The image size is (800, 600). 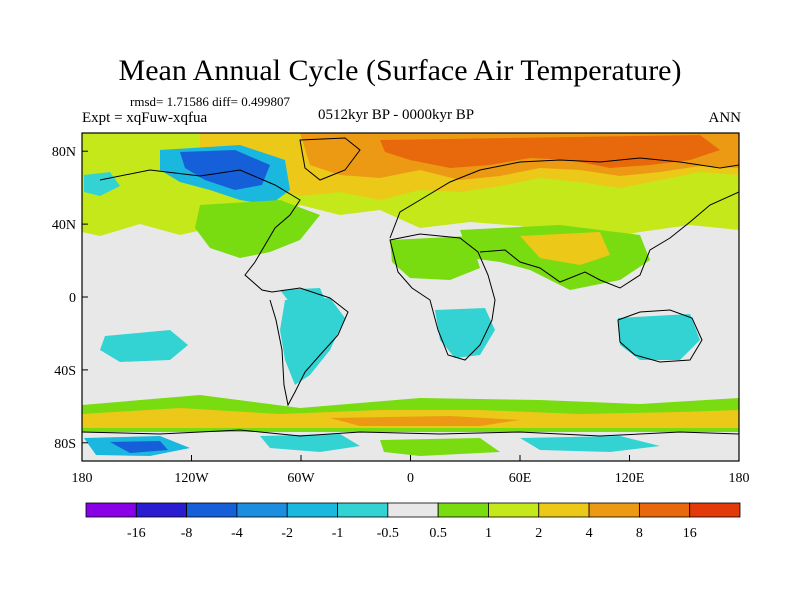 I want to click on colorbar-label: 16, so click(x=690, y=533).